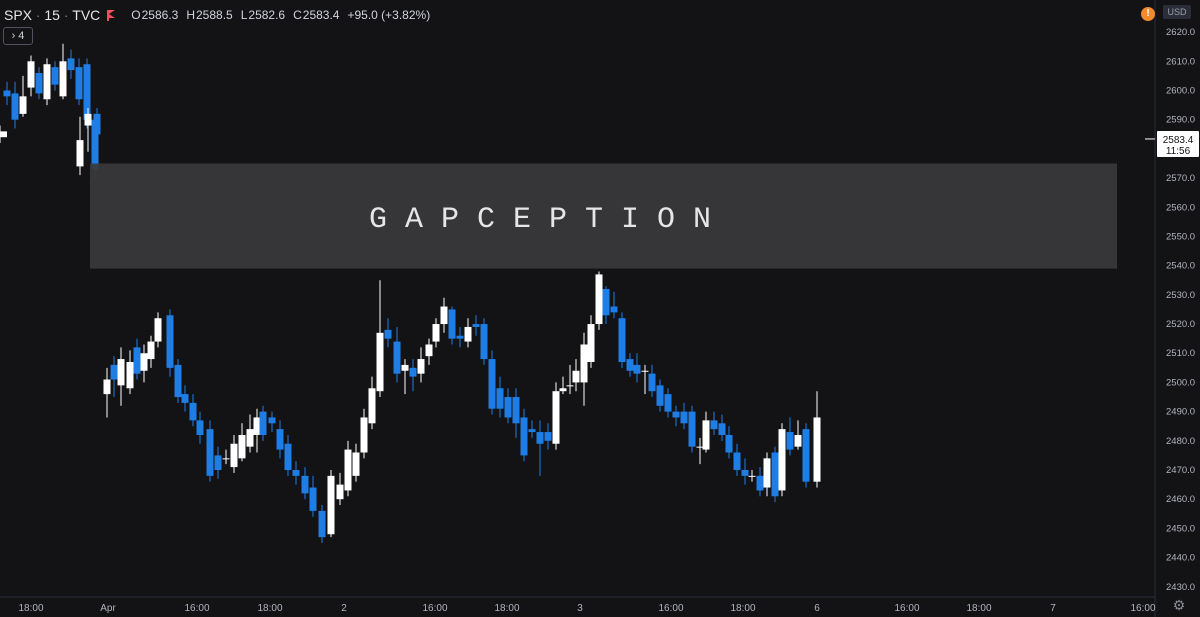 This screenshot has width=1200, height=617. What do you see at coordinates (1148, 14) in the screenshot?
I see `warning-icon: !` at bounding box center [1148, 14].